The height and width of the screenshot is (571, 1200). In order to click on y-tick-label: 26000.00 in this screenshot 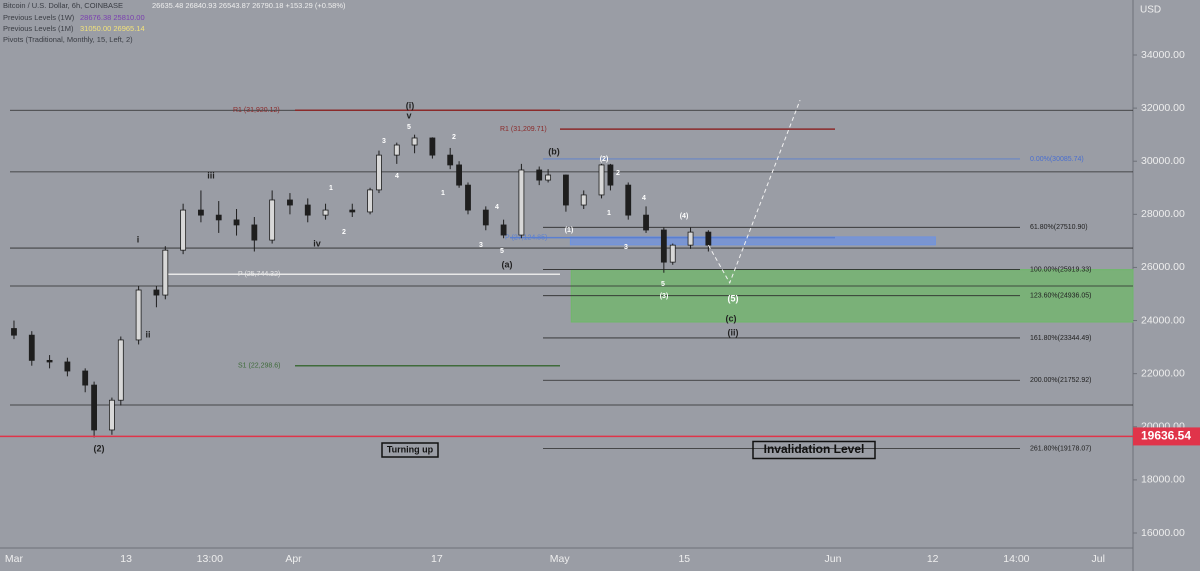, I will do `click(1163, 267)`.